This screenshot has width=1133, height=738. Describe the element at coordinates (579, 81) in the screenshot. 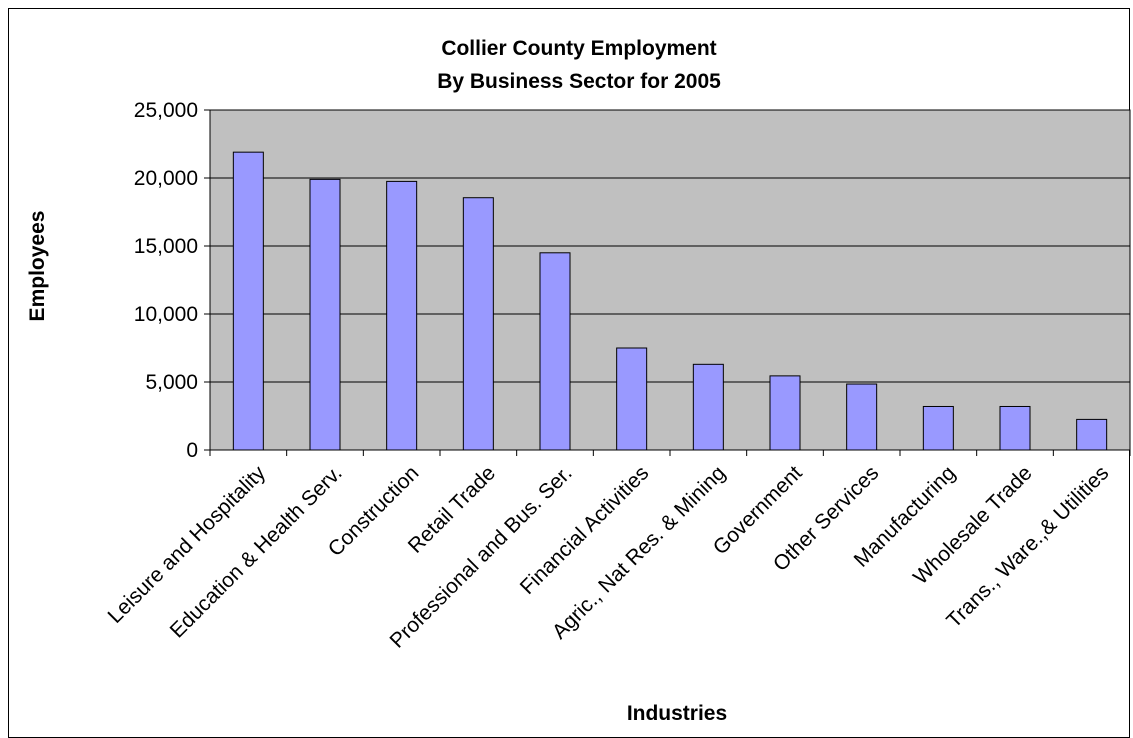

I see `chart-title-line2: By Business Sector for 2005` at that location.